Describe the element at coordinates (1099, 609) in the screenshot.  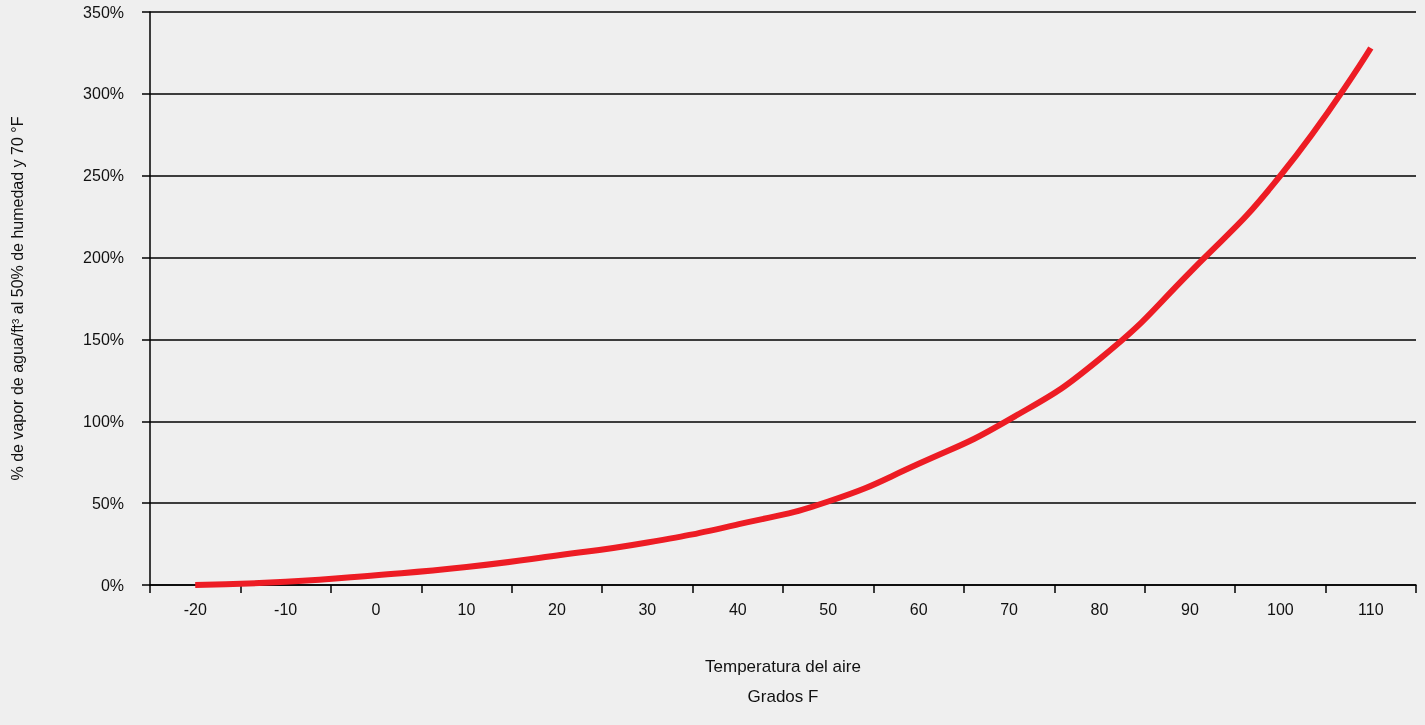
I see `x-tick-label: 80` at that location.